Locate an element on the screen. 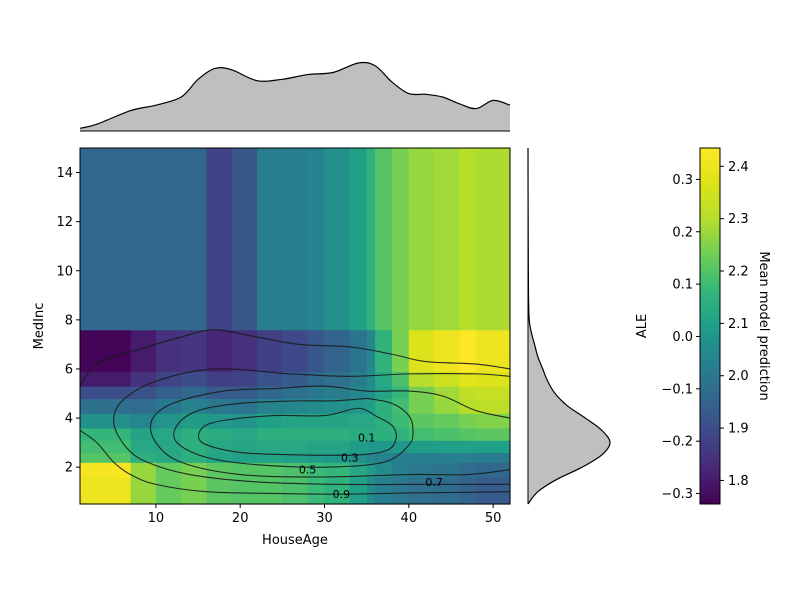  colorbar-prediction-ticks: 2.4 2.3 2.2 2.1 2.0 1.9 1.8 is located at coordinates (734, 324).